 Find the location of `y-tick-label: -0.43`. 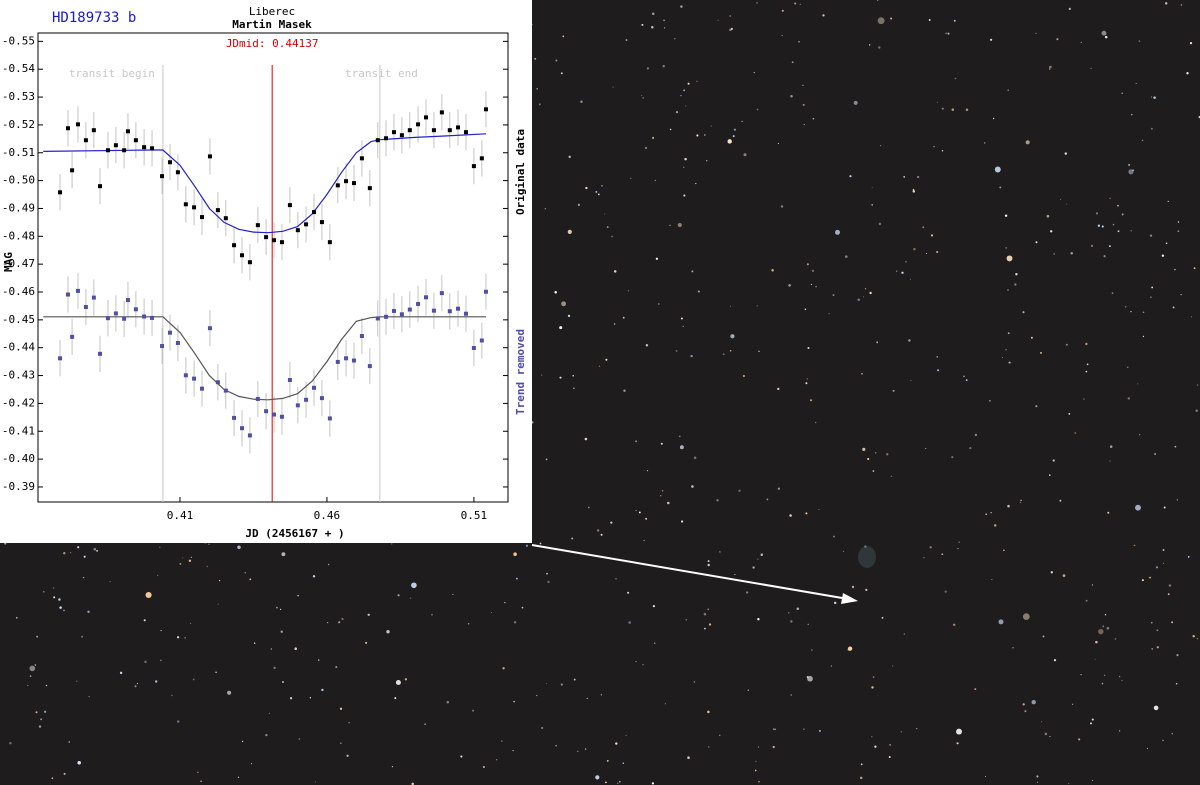

y-tick-label: -0.43 is located at coordinates (18, 375).